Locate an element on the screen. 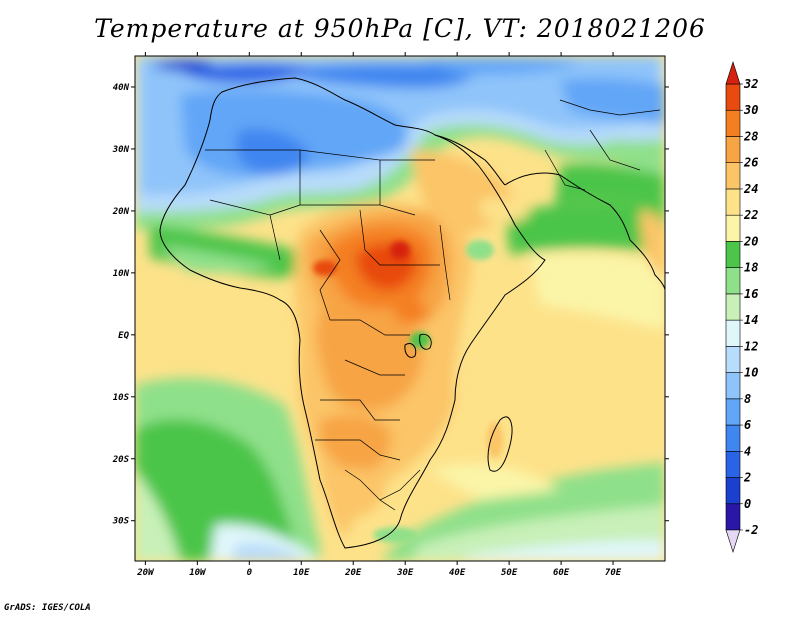 The height and width of the screenshot is (618, 800). lat-tick-label: 20N is located at coordinates (121, 212).